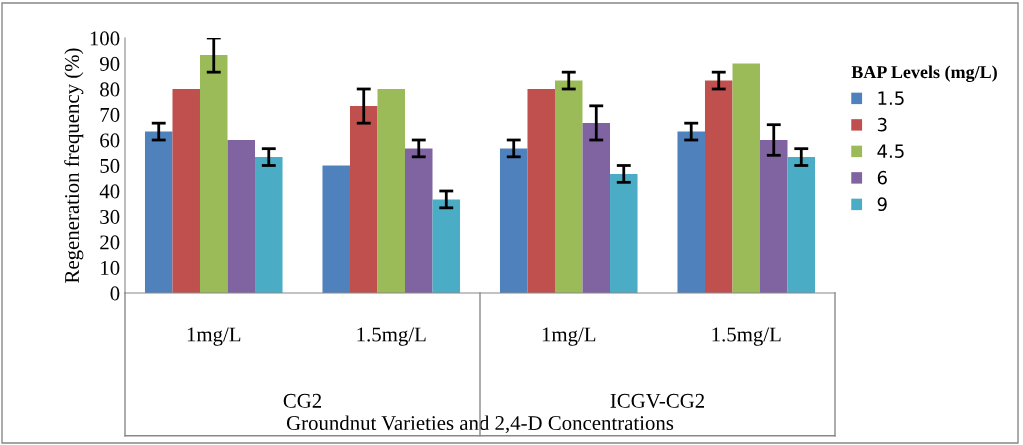 Image resolution: width=1023 pixels, height=445 pixels. What do you see at coordinates (890, 151) in the screenshot?
I see `legend-label: 4.5` at bounding box center [890, 151].